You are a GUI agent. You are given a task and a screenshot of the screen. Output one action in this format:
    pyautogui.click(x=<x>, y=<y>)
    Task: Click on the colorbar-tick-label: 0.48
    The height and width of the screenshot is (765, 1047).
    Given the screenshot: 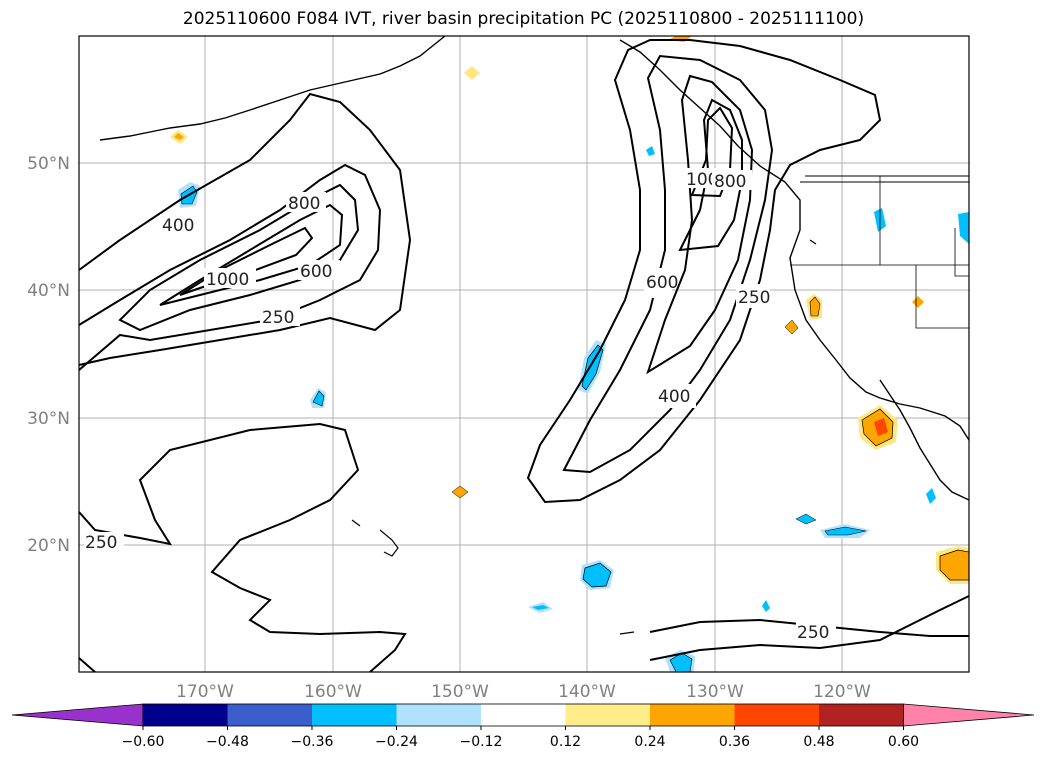 What is the action you would take?
    pyautogui.click(x=818, y=742)
    